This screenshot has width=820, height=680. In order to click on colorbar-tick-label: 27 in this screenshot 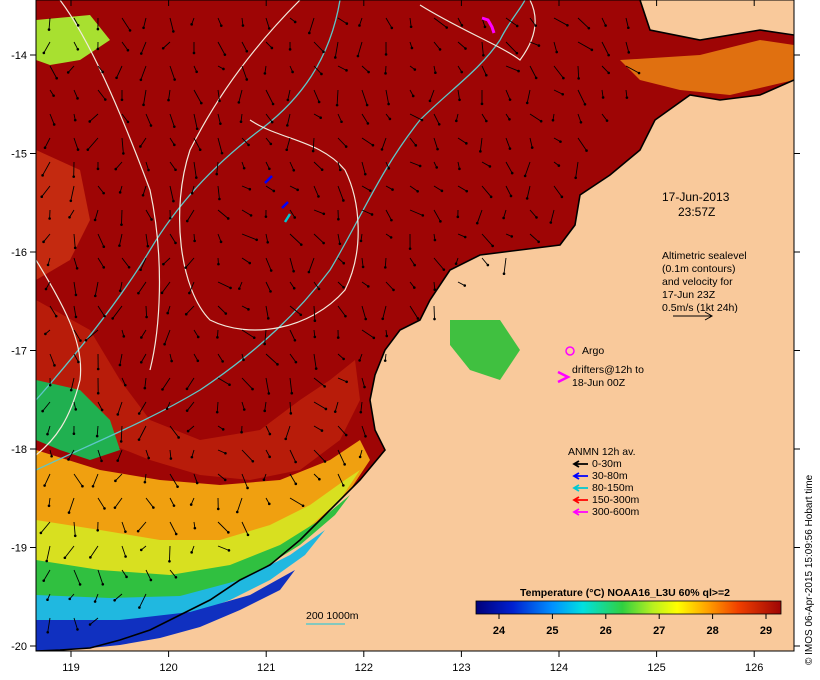, I will do `click(659, 631)`.